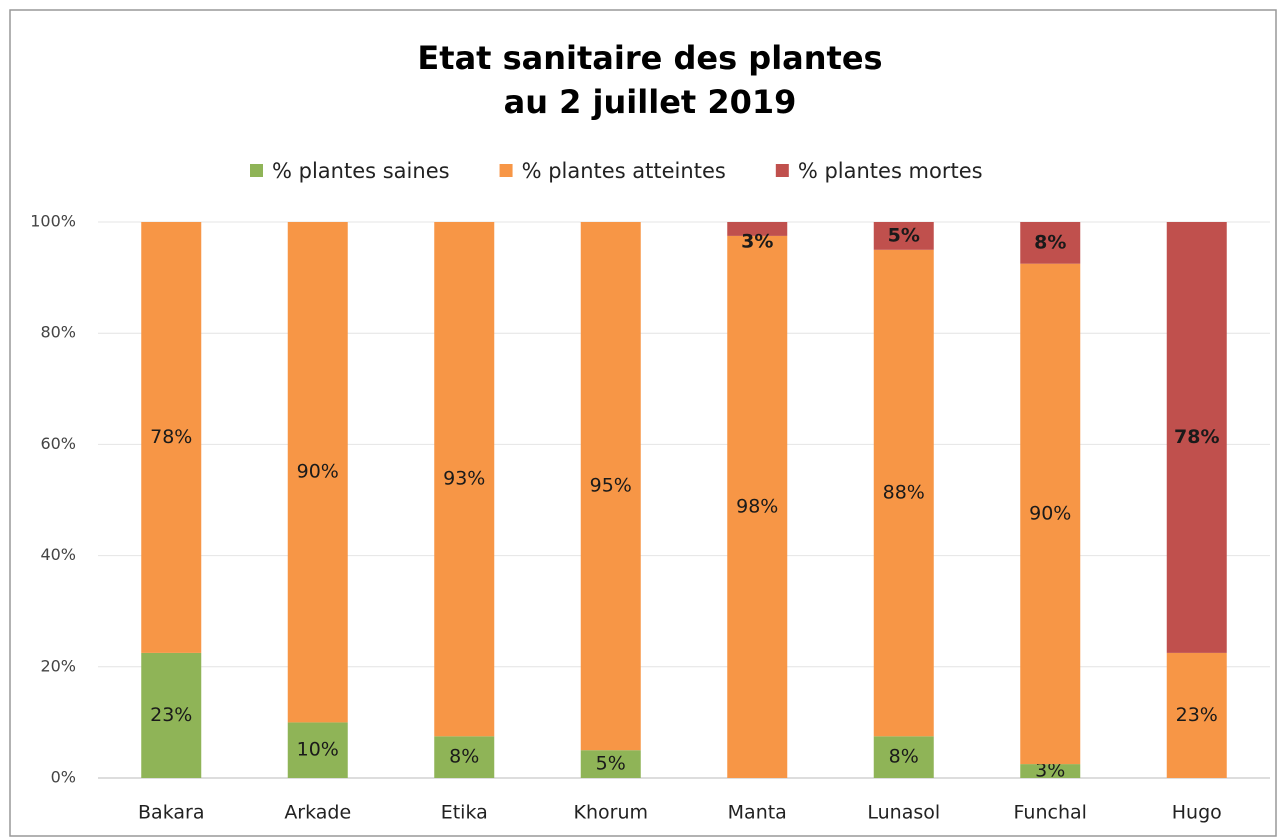 This screenshot has height=838, width=1282. What do you see at coordinates (361, 171) in the screenshot?
I see `legend-label: % plantes saines` at bounding box center [361, 171].